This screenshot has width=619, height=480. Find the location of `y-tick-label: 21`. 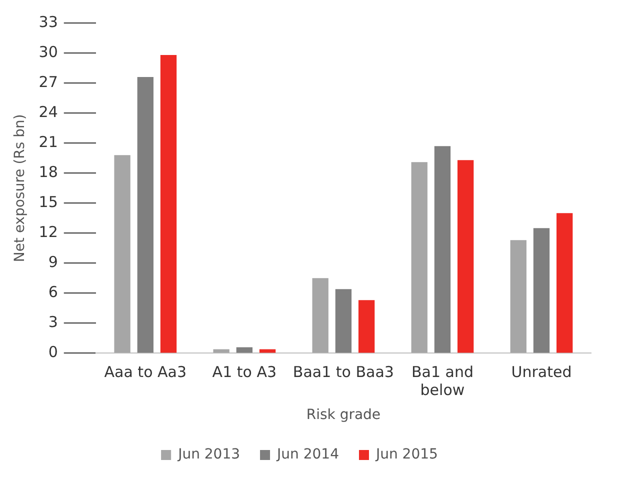

y-tick-label: 21 is located at coordinates (48, 141).